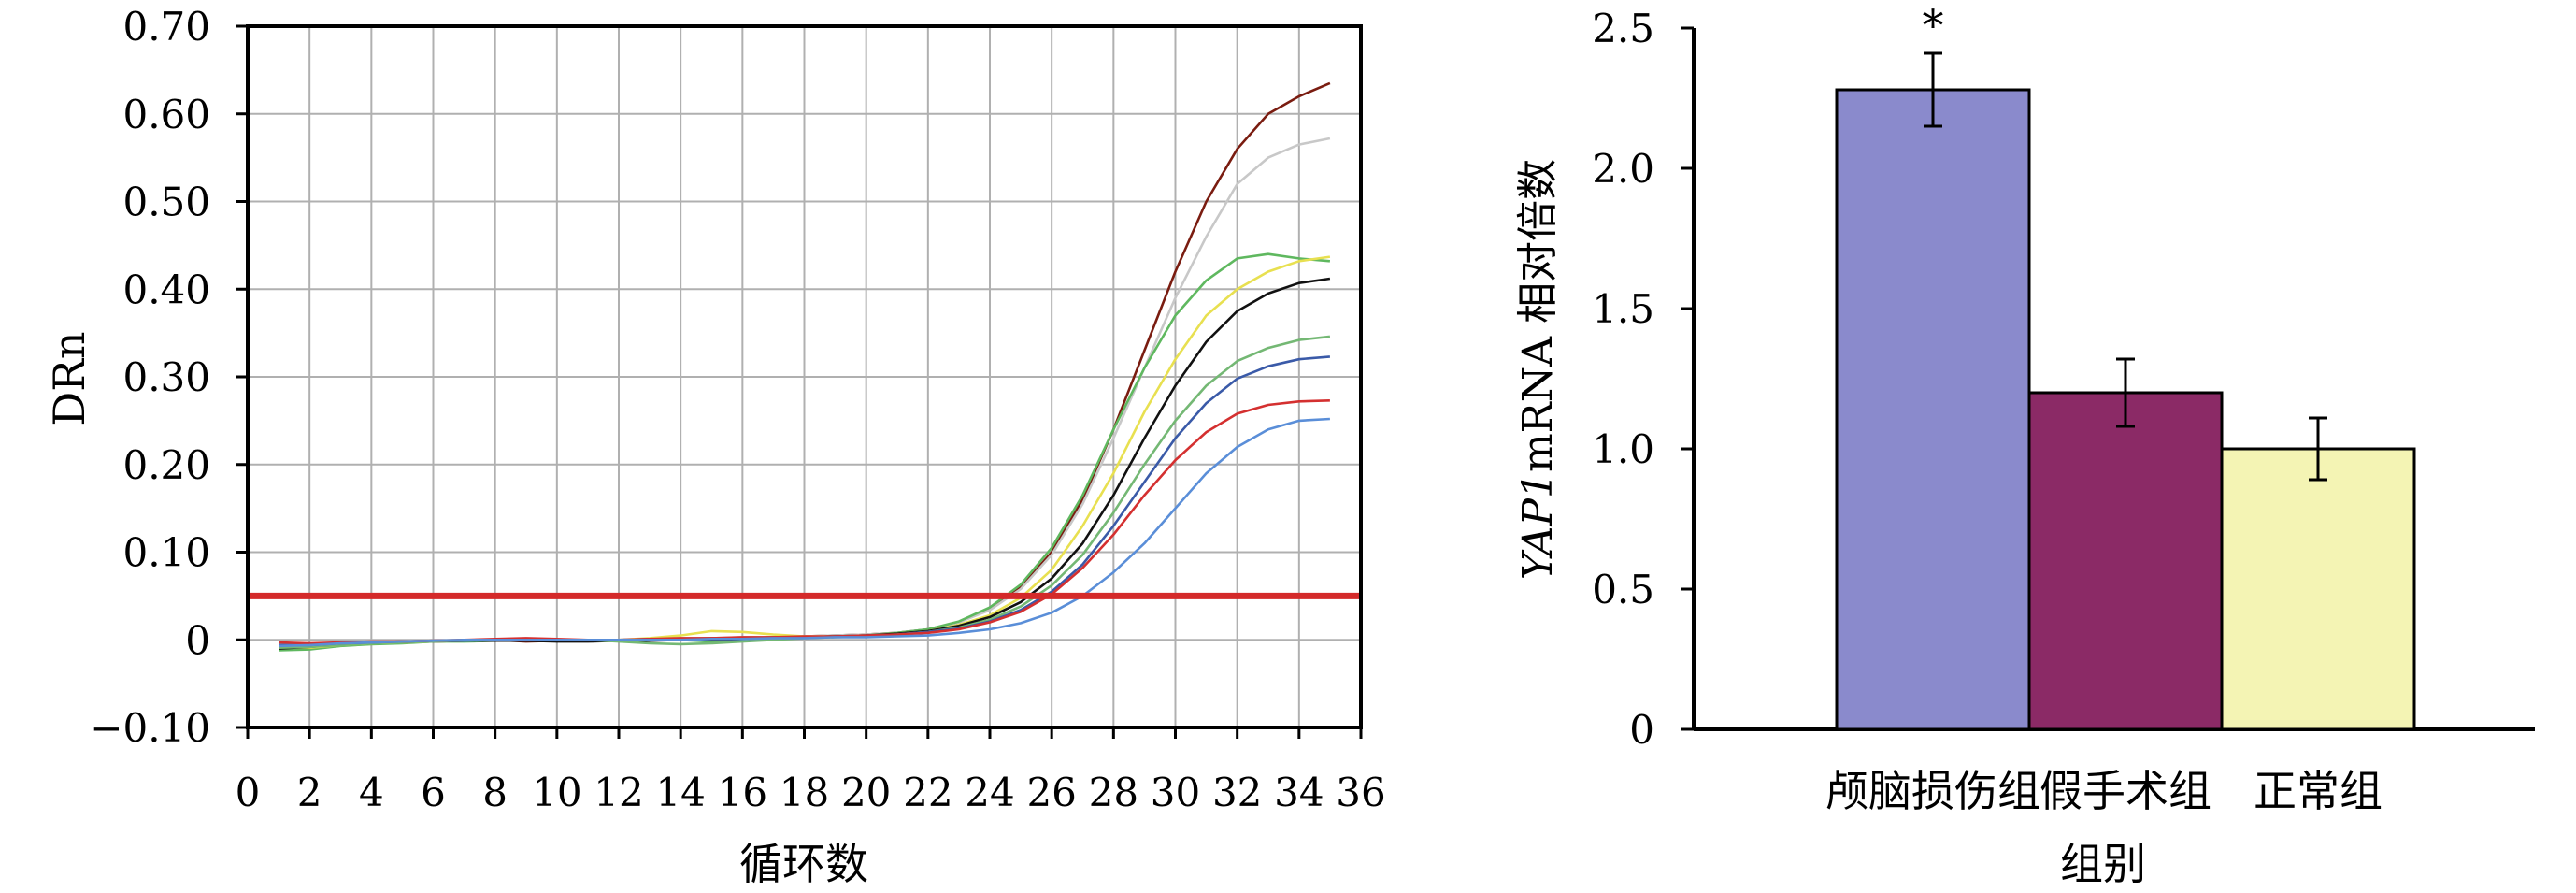 This screenshot has height=893, width=2576. I want to click on x-tick-label: 28, so click(1113, 792).